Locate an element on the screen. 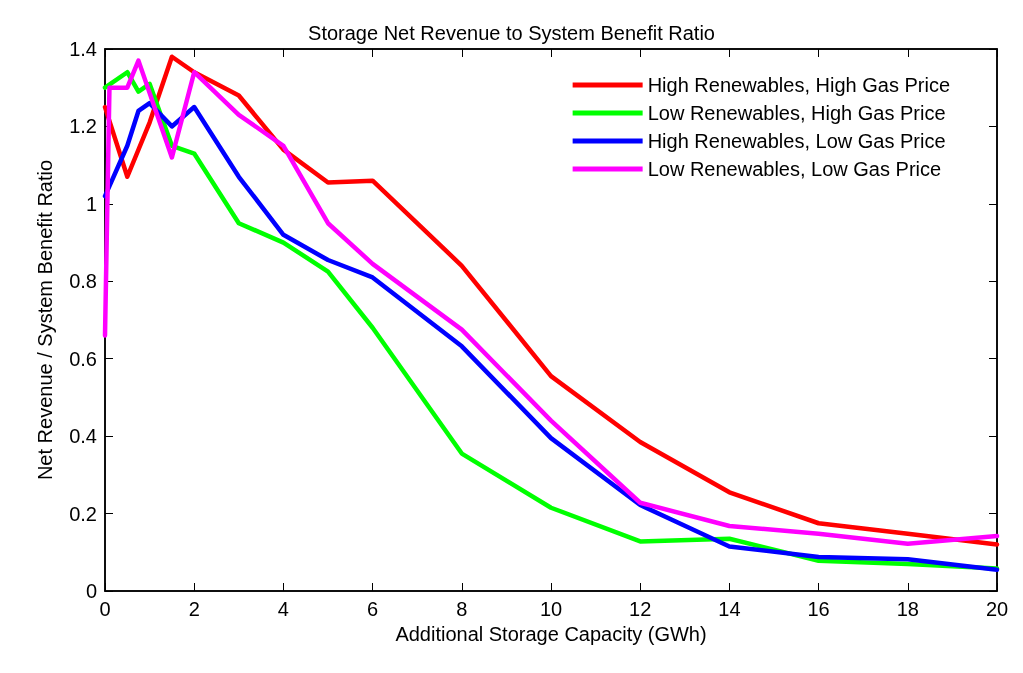 This screenshot has height=673, width=1023. legend-label: High Renewables, High Gas Price is located at coordinates (799, 85).